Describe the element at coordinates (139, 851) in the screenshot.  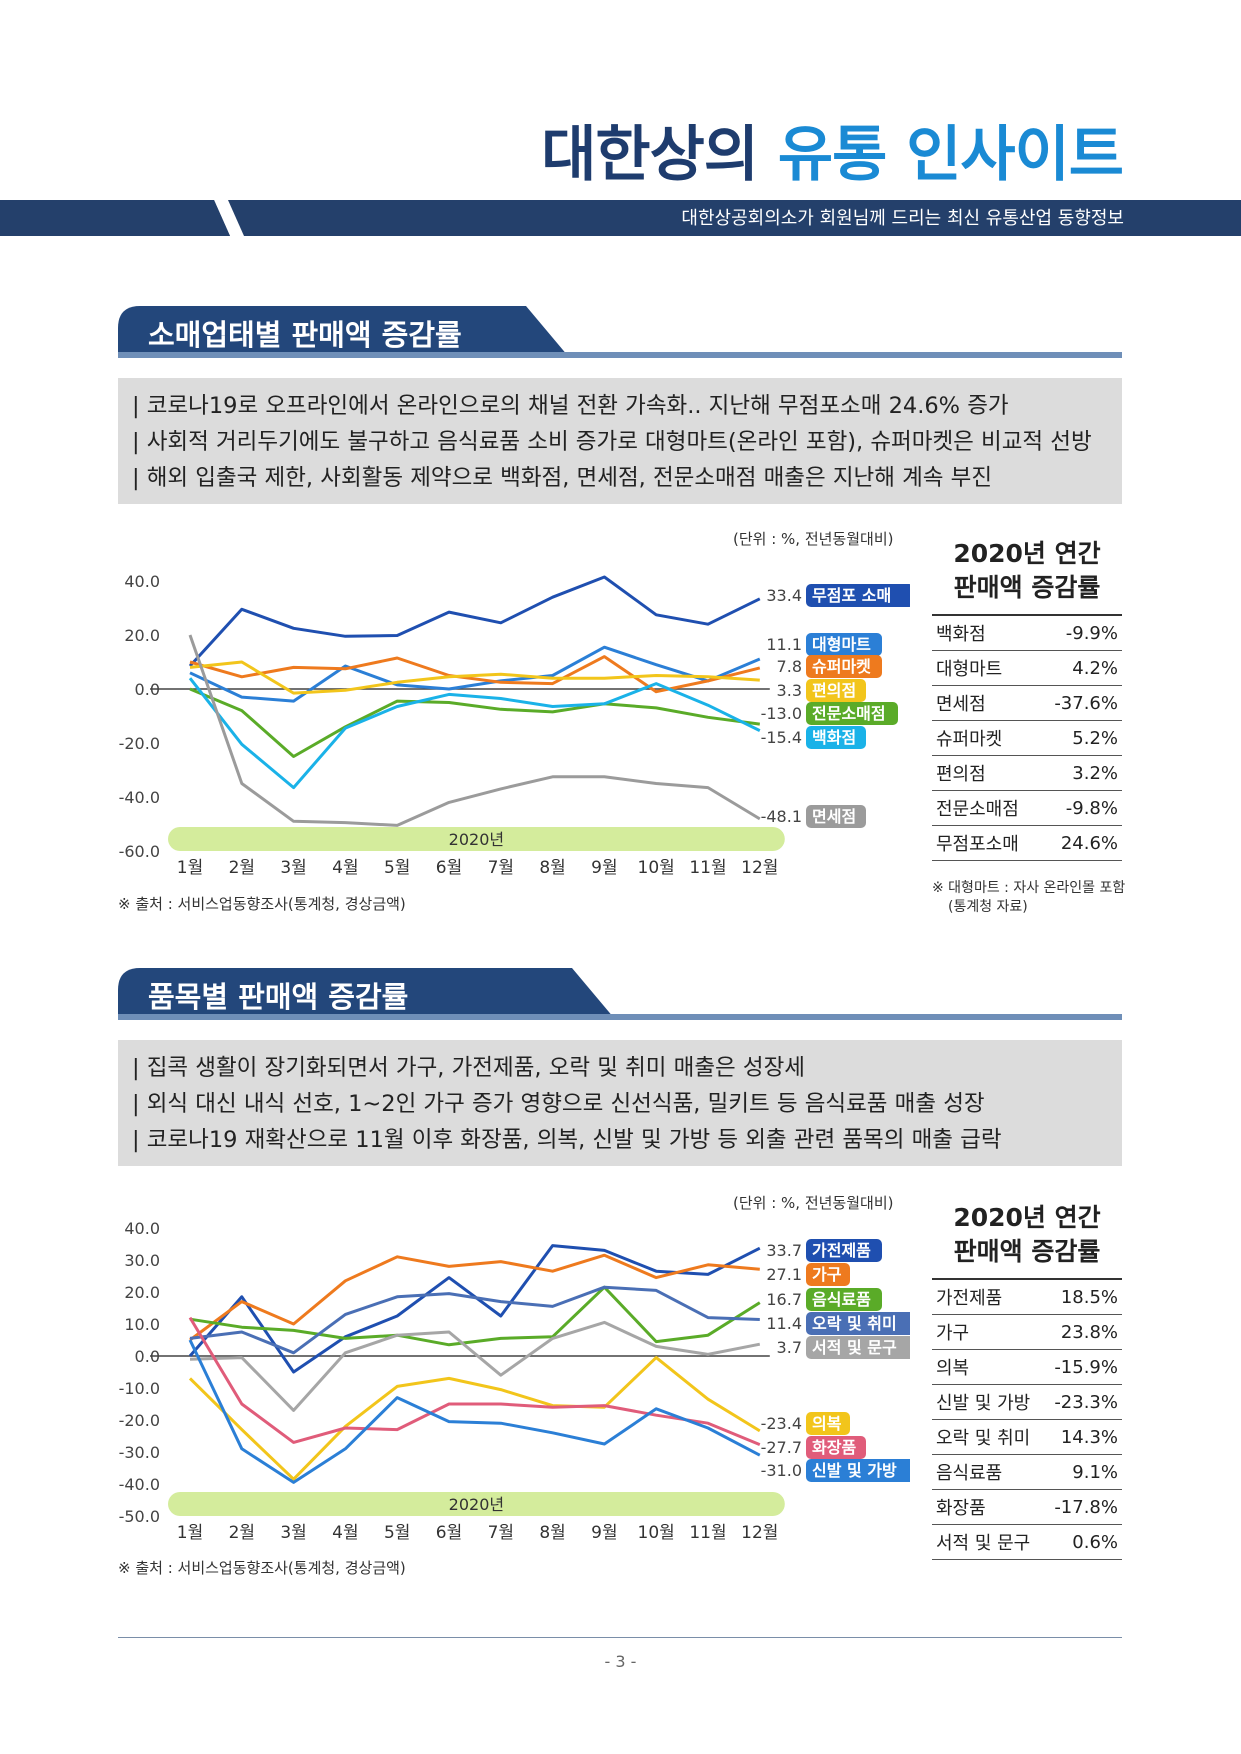
I see `y-tick-label: -60.0` at that location.